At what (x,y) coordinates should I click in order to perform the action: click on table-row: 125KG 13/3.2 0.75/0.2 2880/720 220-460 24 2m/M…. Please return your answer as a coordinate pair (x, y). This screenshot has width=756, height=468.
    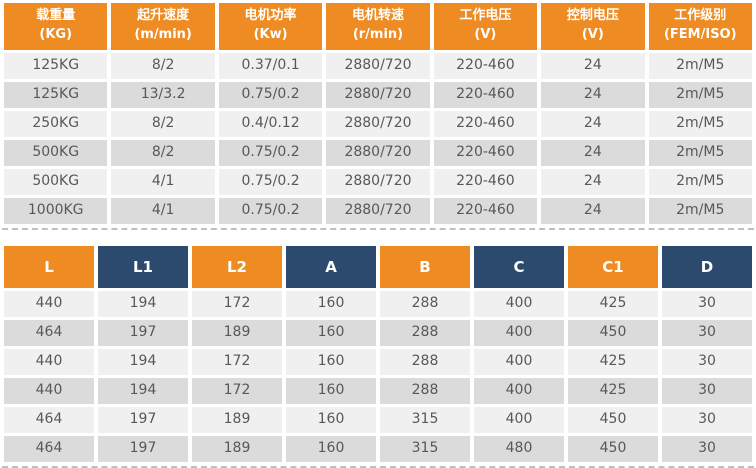
    Looking at the image, I should click on (378, 94).